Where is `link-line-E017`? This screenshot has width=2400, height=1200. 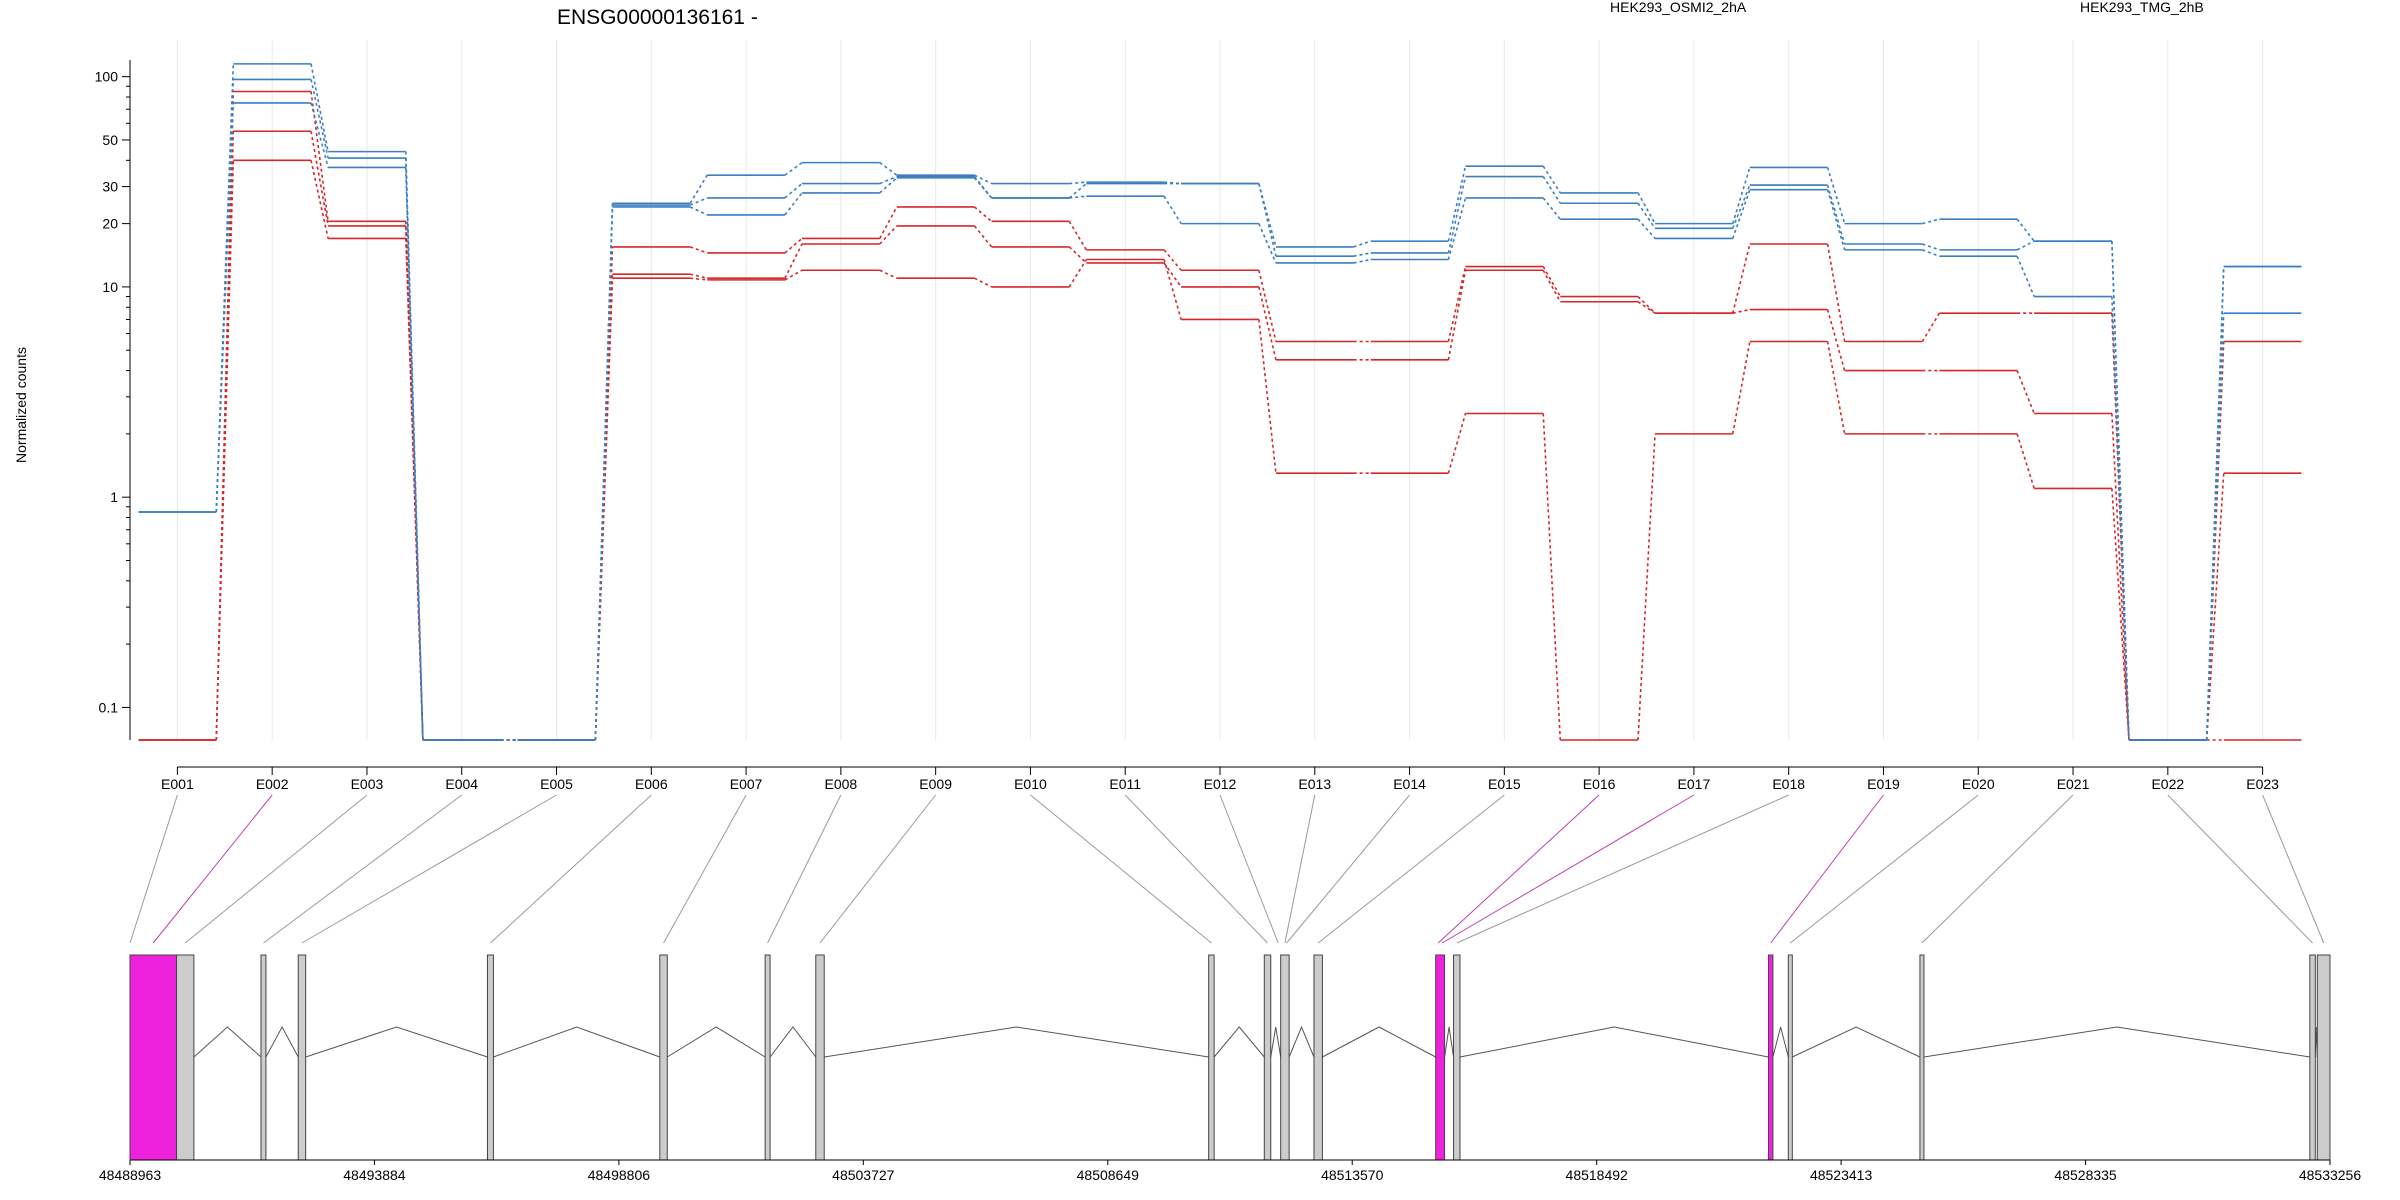
link-line-E017 is located at coordinates (1568, 869).